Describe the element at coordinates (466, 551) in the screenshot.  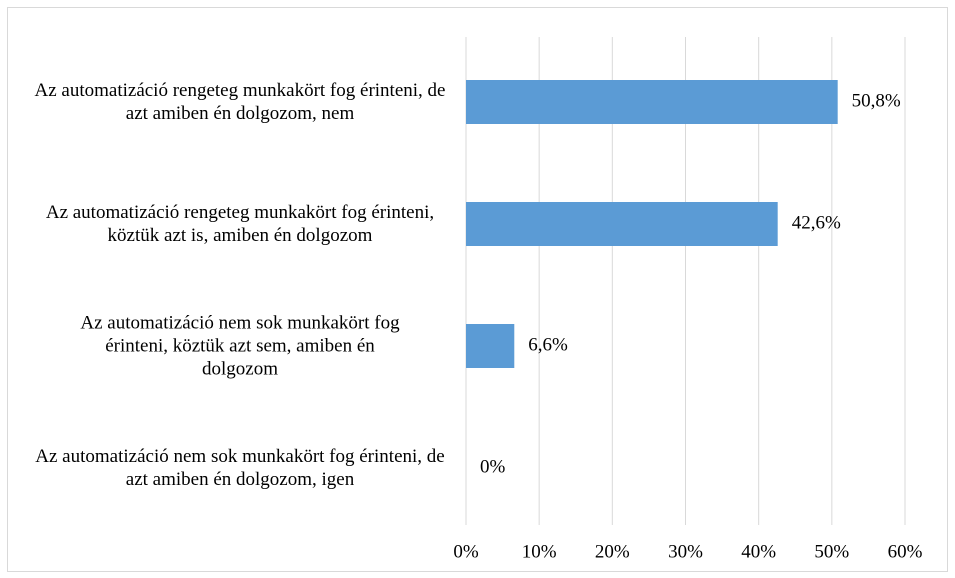
I see `x-tick-label: 0%` at that location.